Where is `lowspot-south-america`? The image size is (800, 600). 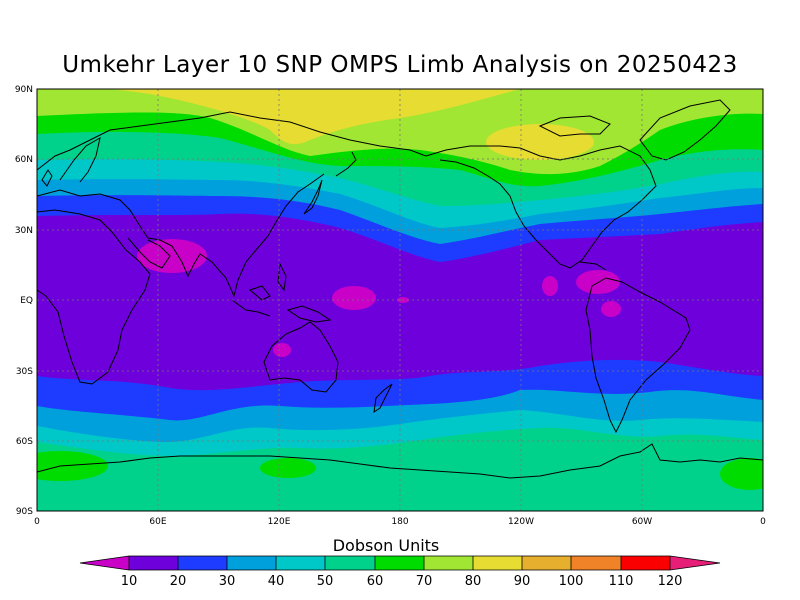
lowspot-south-america is located at coordinates (611, 309).